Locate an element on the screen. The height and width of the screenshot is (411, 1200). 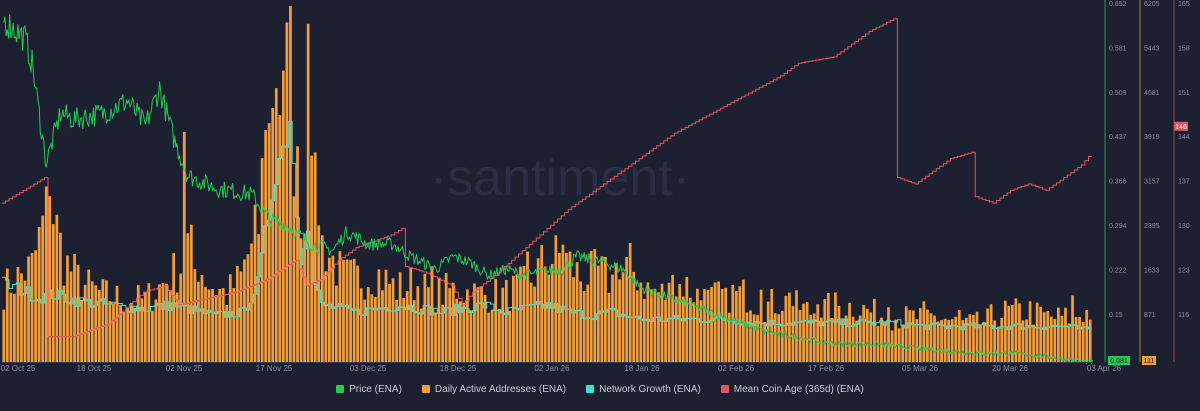
y-tick-label: 0.366 is located at coordinates (1118, 182).